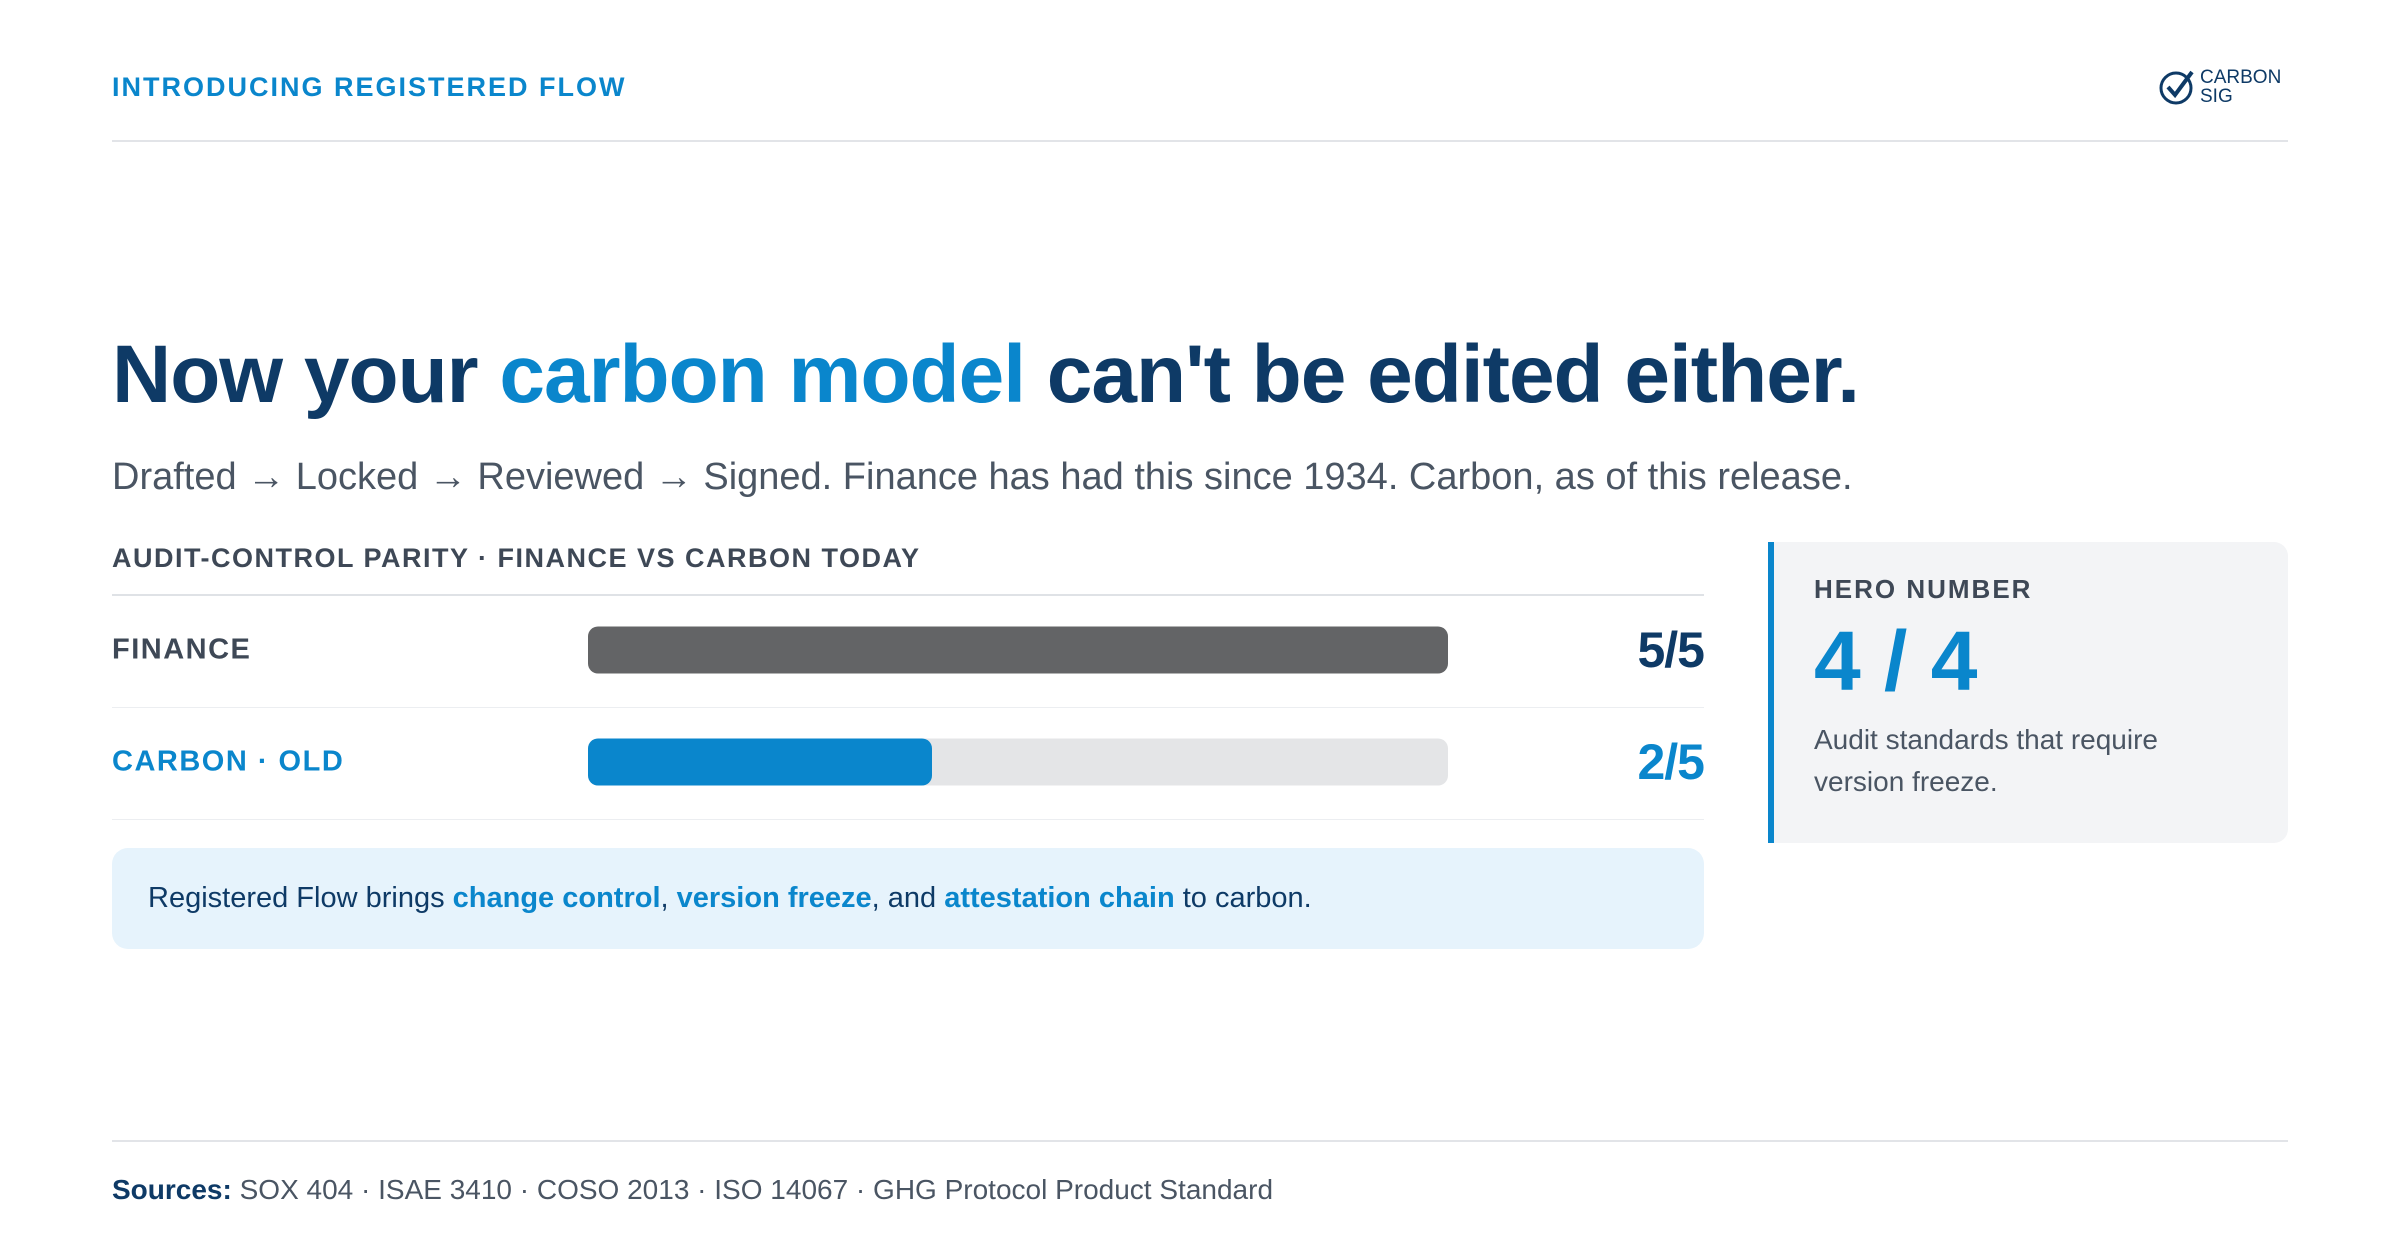  Describe the element at coordinates (300, 898) in the screenshot. I see `callout-text: Registered Flow brings` at that location.